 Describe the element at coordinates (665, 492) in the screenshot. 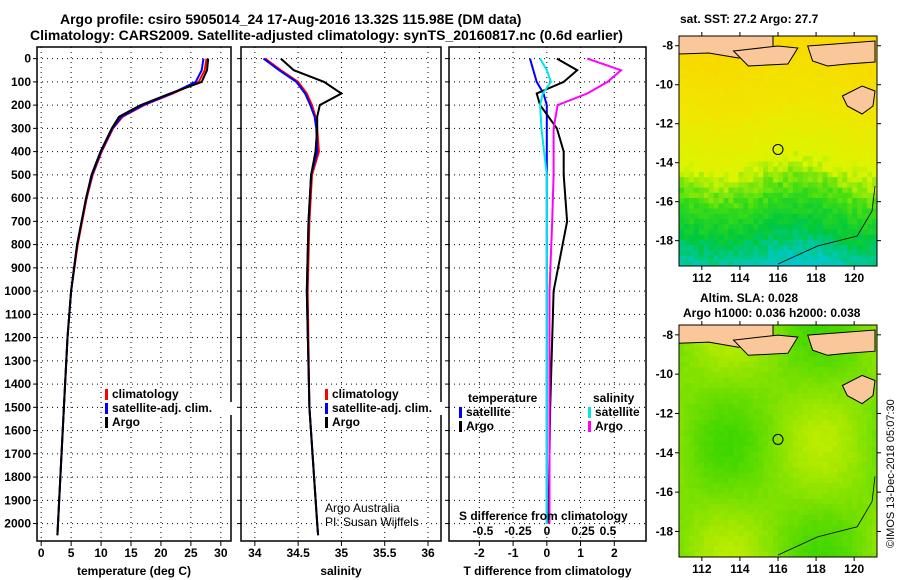

I see `map-y-tick-label: -16` at that location.